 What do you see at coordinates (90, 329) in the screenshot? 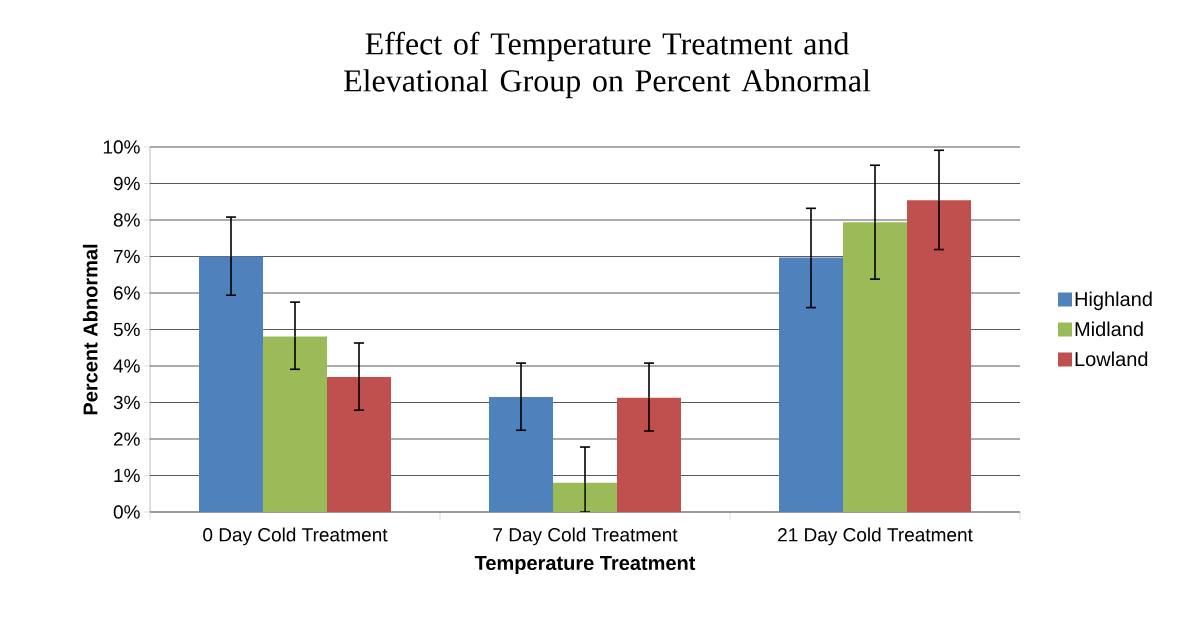
I see `y-axis-title: Percent Abnormal` at bounding box center [90, 329].